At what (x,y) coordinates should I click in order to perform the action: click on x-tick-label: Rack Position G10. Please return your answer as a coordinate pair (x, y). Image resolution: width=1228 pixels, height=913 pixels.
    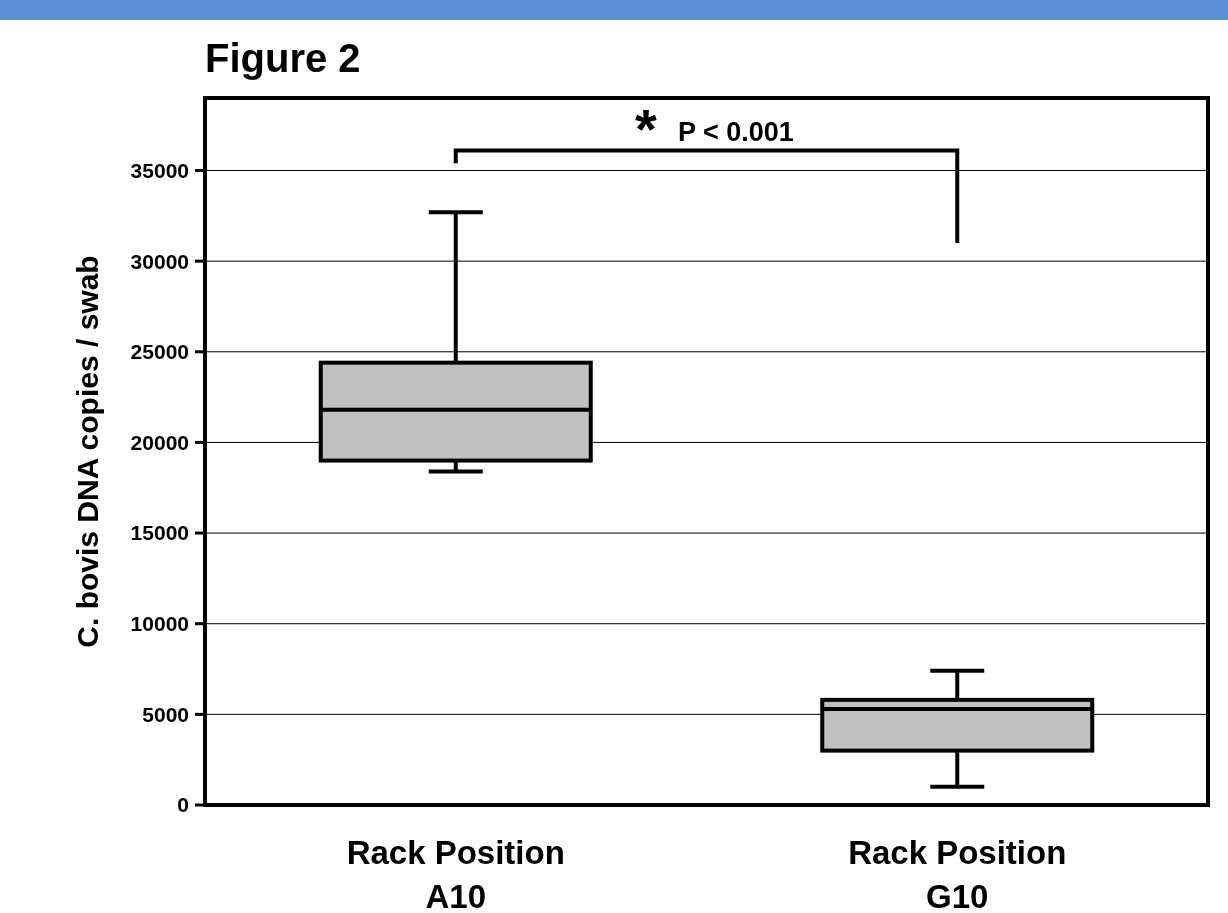
    Looking at the image, I should click on (957, 873).